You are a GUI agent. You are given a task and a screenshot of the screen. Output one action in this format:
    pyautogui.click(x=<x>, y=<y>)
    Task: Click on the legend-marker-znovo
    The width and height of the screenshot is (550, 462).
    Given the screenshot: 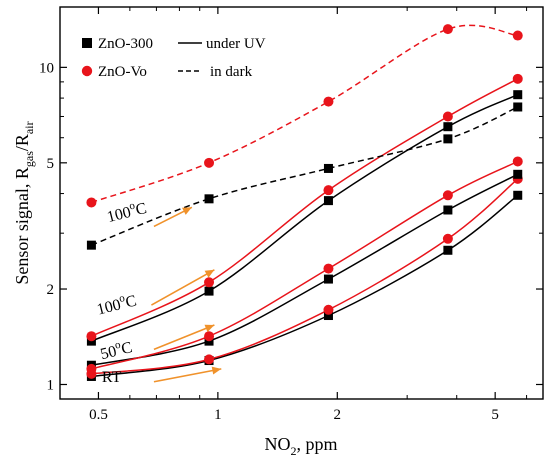 What is the action you would take?
    pyautogui.click(x=87, y=71)
    